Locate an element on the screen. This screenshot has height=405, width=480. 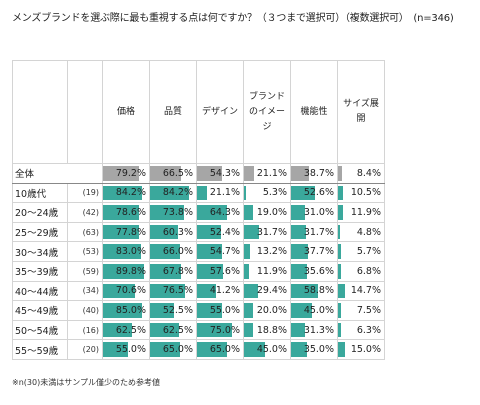
value-label: 8.4% is located at coordinates (368, 173).